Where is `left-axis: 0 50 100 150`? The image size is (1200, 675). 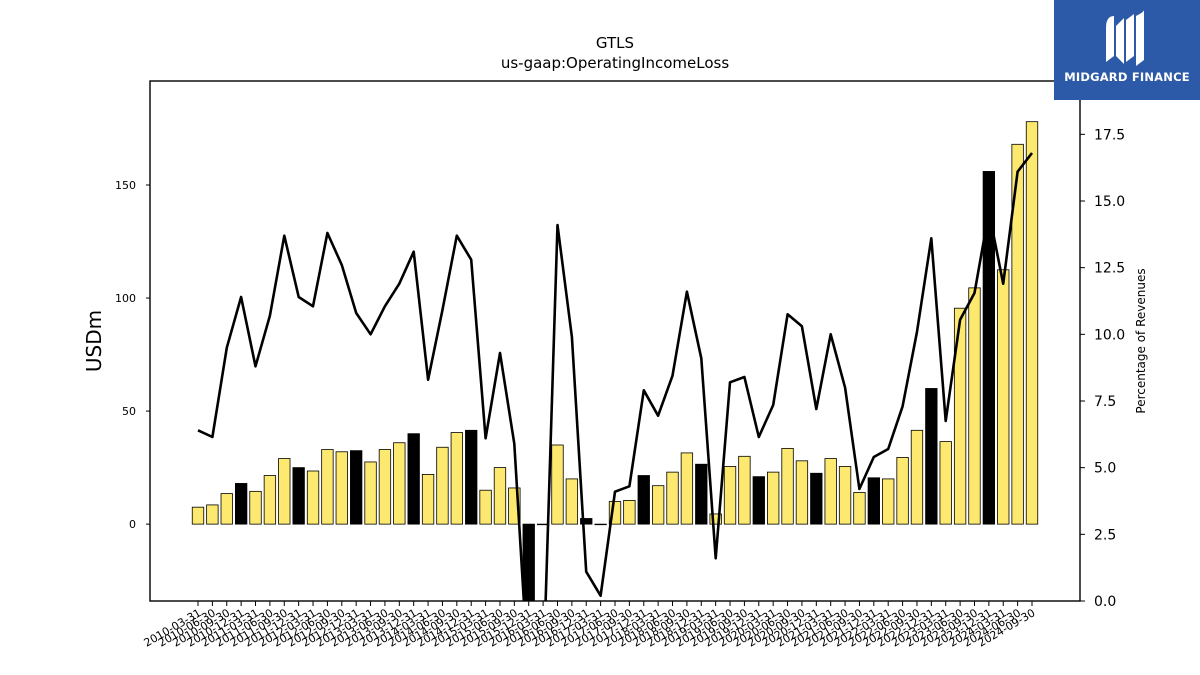 left-axis: 0 50 100 150 is located at coordinates (132, 355).